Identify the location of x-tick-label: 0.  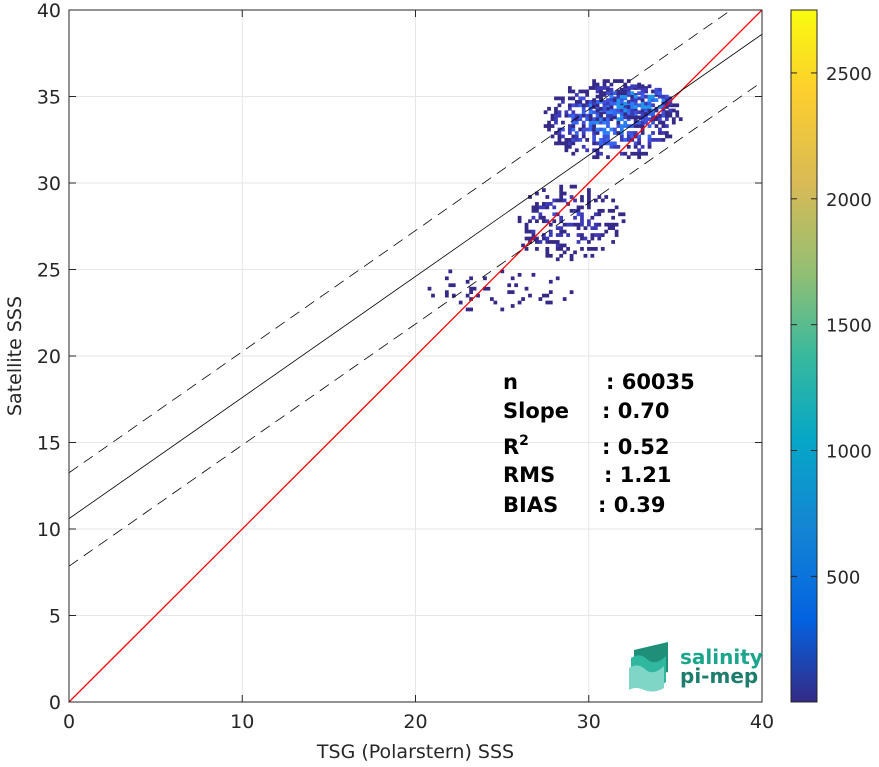
(69, 722).